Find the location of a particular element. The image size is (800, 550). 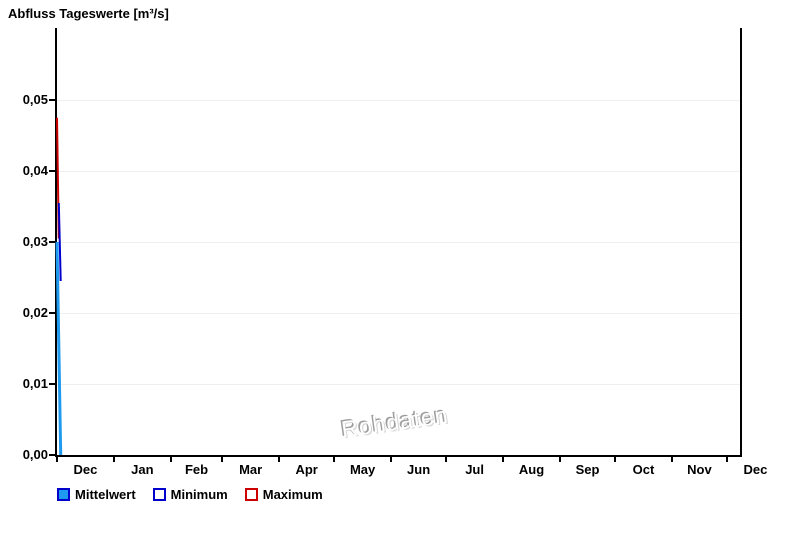

y-tick-label: 0,00 is located at coordinates (35, 454).